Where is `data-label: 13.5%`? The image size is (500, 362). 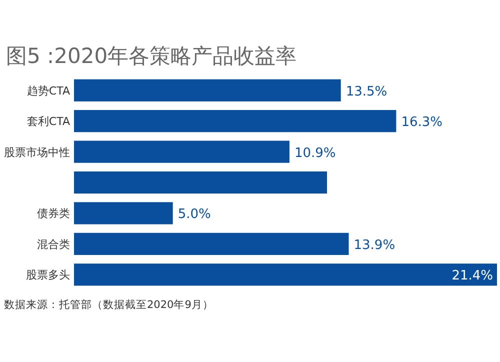 data-label: 13.5% is located at coordinates (367, 92).